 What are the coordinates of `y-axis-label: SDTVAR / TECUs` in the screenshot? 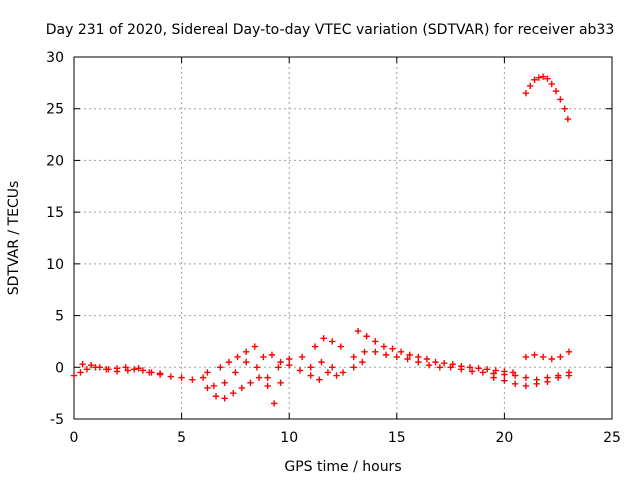 It's located at (14, 238).